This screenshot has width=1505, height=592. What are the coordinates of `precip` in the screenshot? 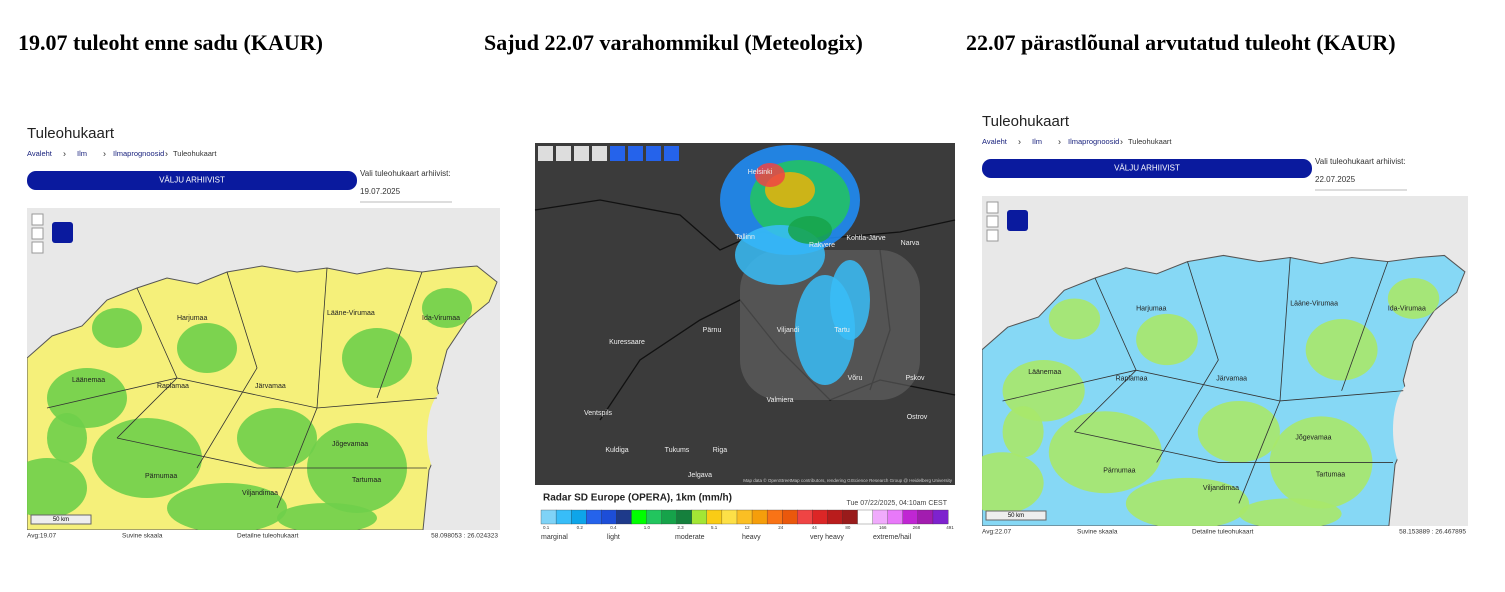 It's located at (770, 175).